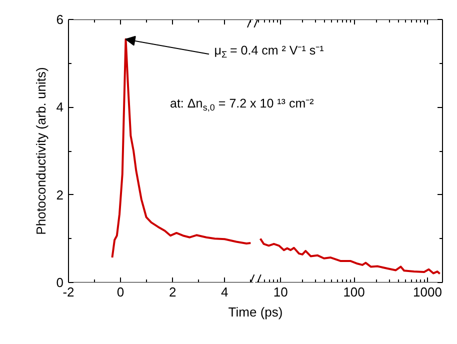  Describe the element at coordinates (60, 282) in the screenshot. I see `y-tick-label: 0` at that location.